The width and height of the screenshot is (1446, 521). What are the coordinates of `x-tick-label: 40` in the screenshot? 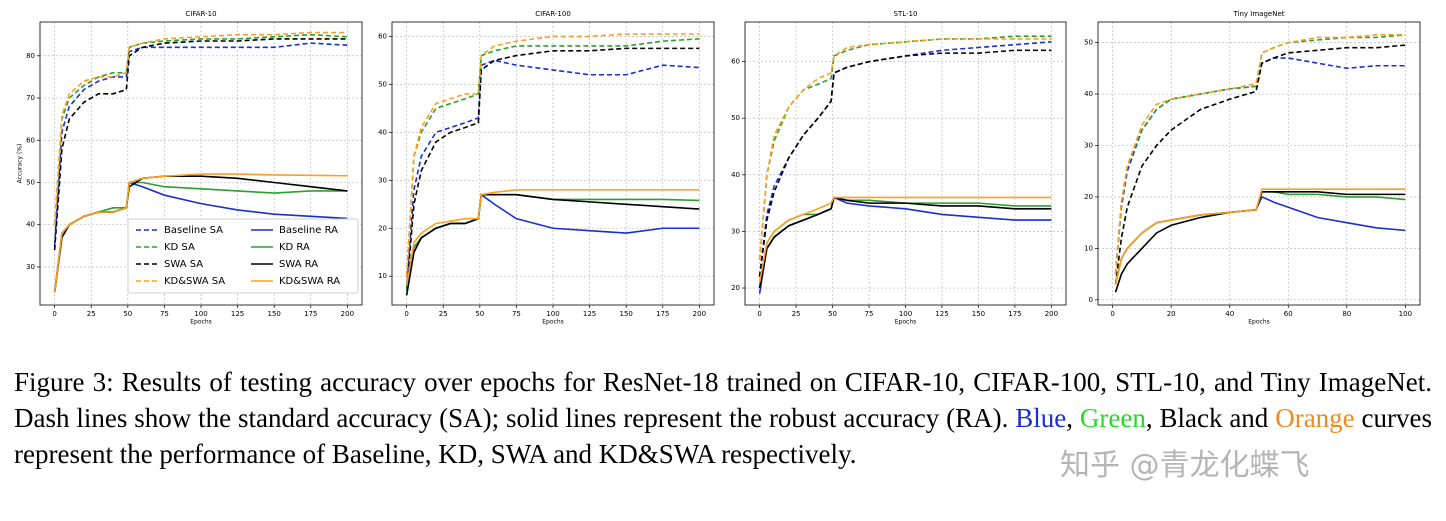 It's located at (1229, 314).